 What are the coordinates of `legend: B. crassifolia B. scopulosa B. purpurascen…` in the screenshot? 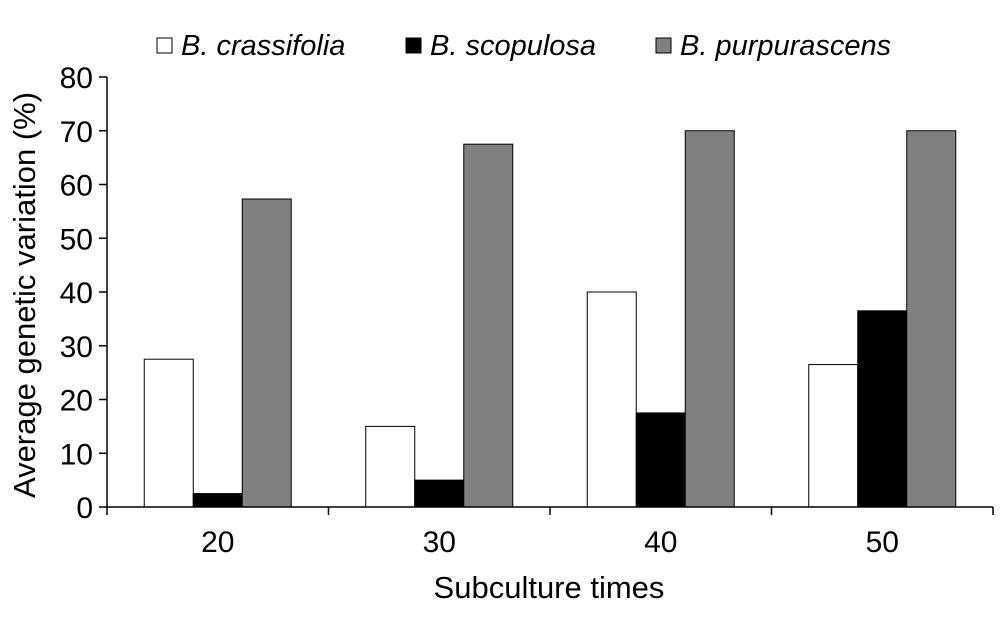 It's located at (523, 46).